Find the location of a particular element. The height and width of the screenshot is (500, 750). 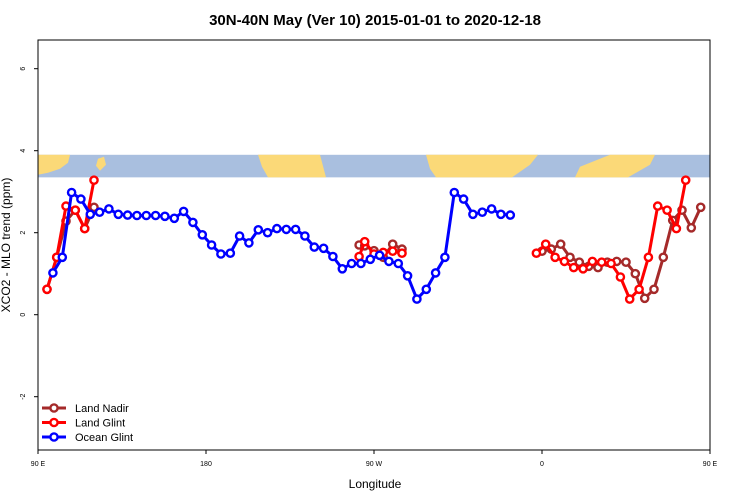

x-tick-label: 180 is located at coordinates (206, 464).